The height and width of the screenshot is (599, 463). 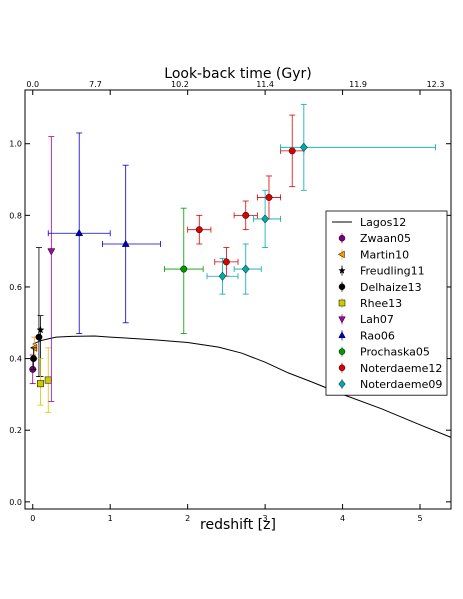 I want to click on legend-label: Freudling11, so click(x=392, y=271).